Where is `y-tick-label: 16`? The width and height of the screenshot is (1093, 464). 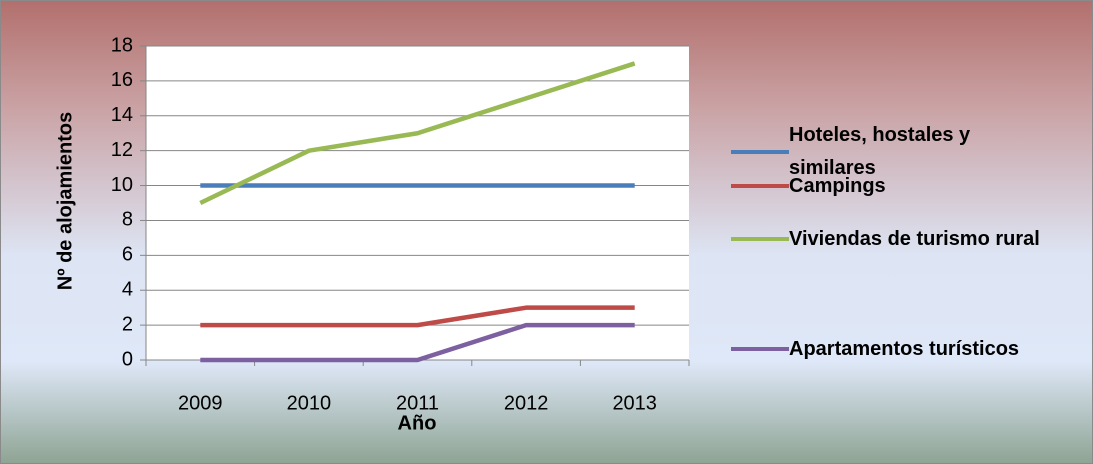
y-tick-label: 16 is located at coordinates (122, 80).